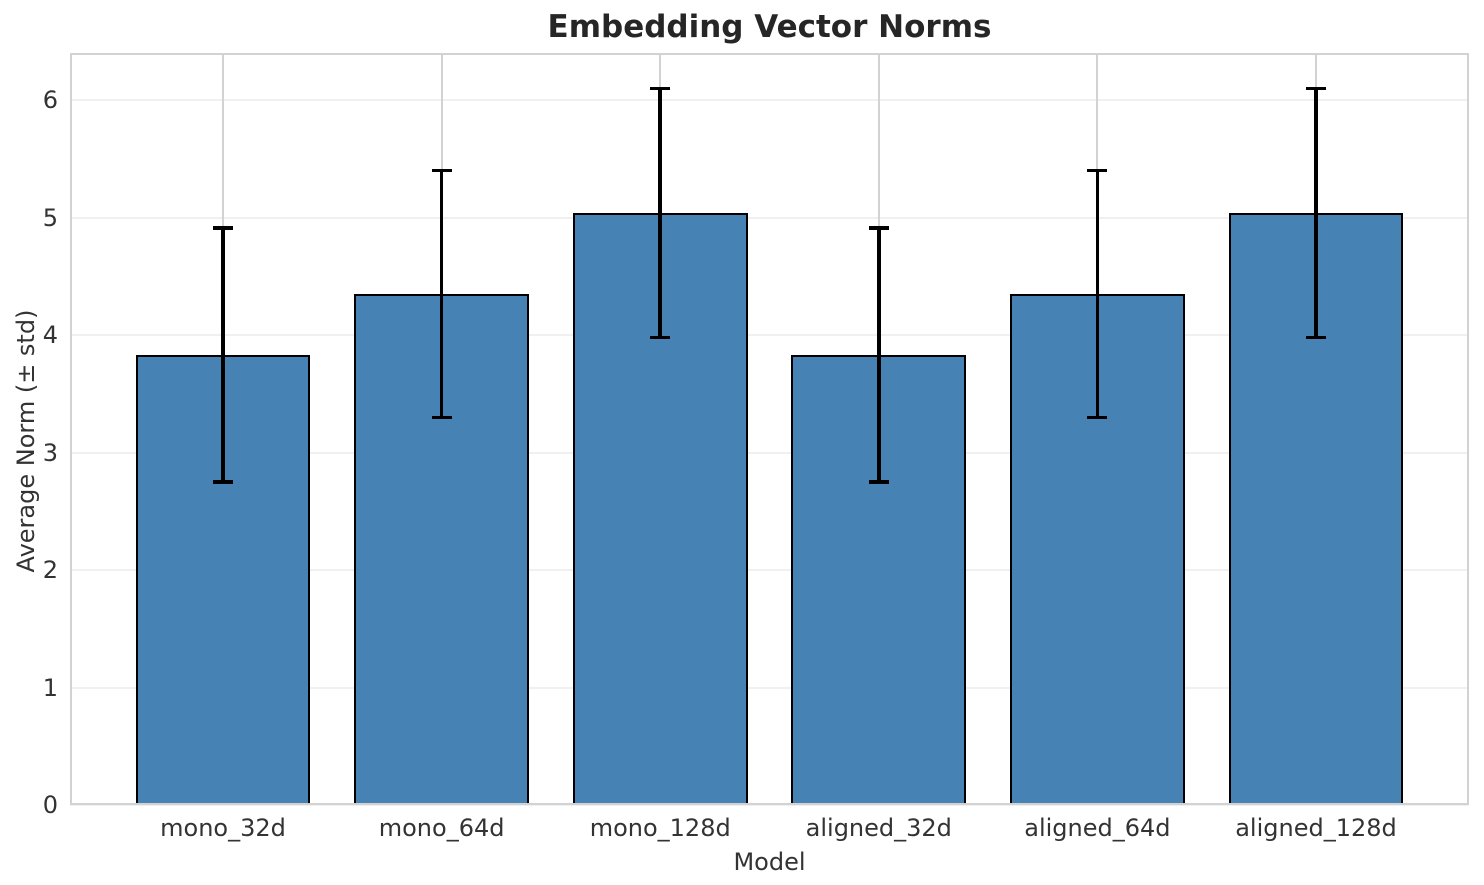 The height and width of the screenshot is (885, 1484). What do you see at coordinates (660, 213) in the screenshot?
I see `errorbar-mono_128d` at bounding box center [660, 213].